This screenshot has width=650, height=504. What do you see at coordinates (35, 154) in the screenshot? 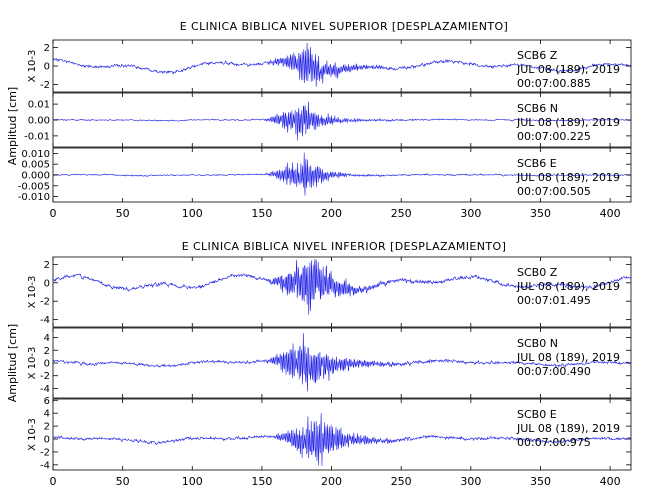
I see `y-tick-label: 0.010` at bounding box center [35, 154].